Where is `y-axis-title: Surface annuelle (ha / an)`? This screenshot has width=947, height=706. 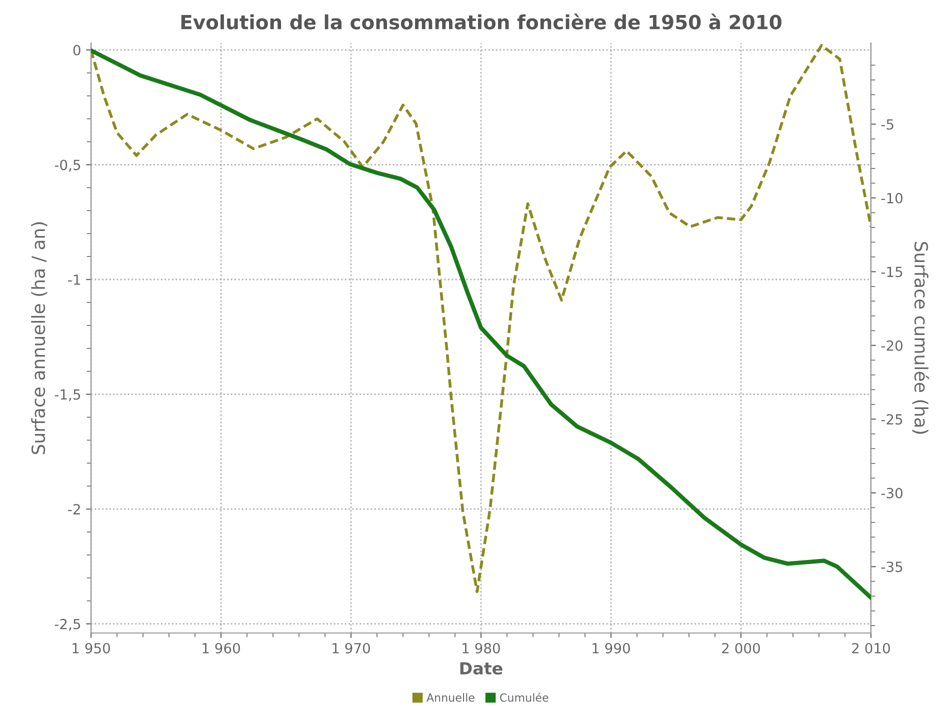 y-axis-title: Surface annuelle (ha / an) is located at coordinates (39, 338).